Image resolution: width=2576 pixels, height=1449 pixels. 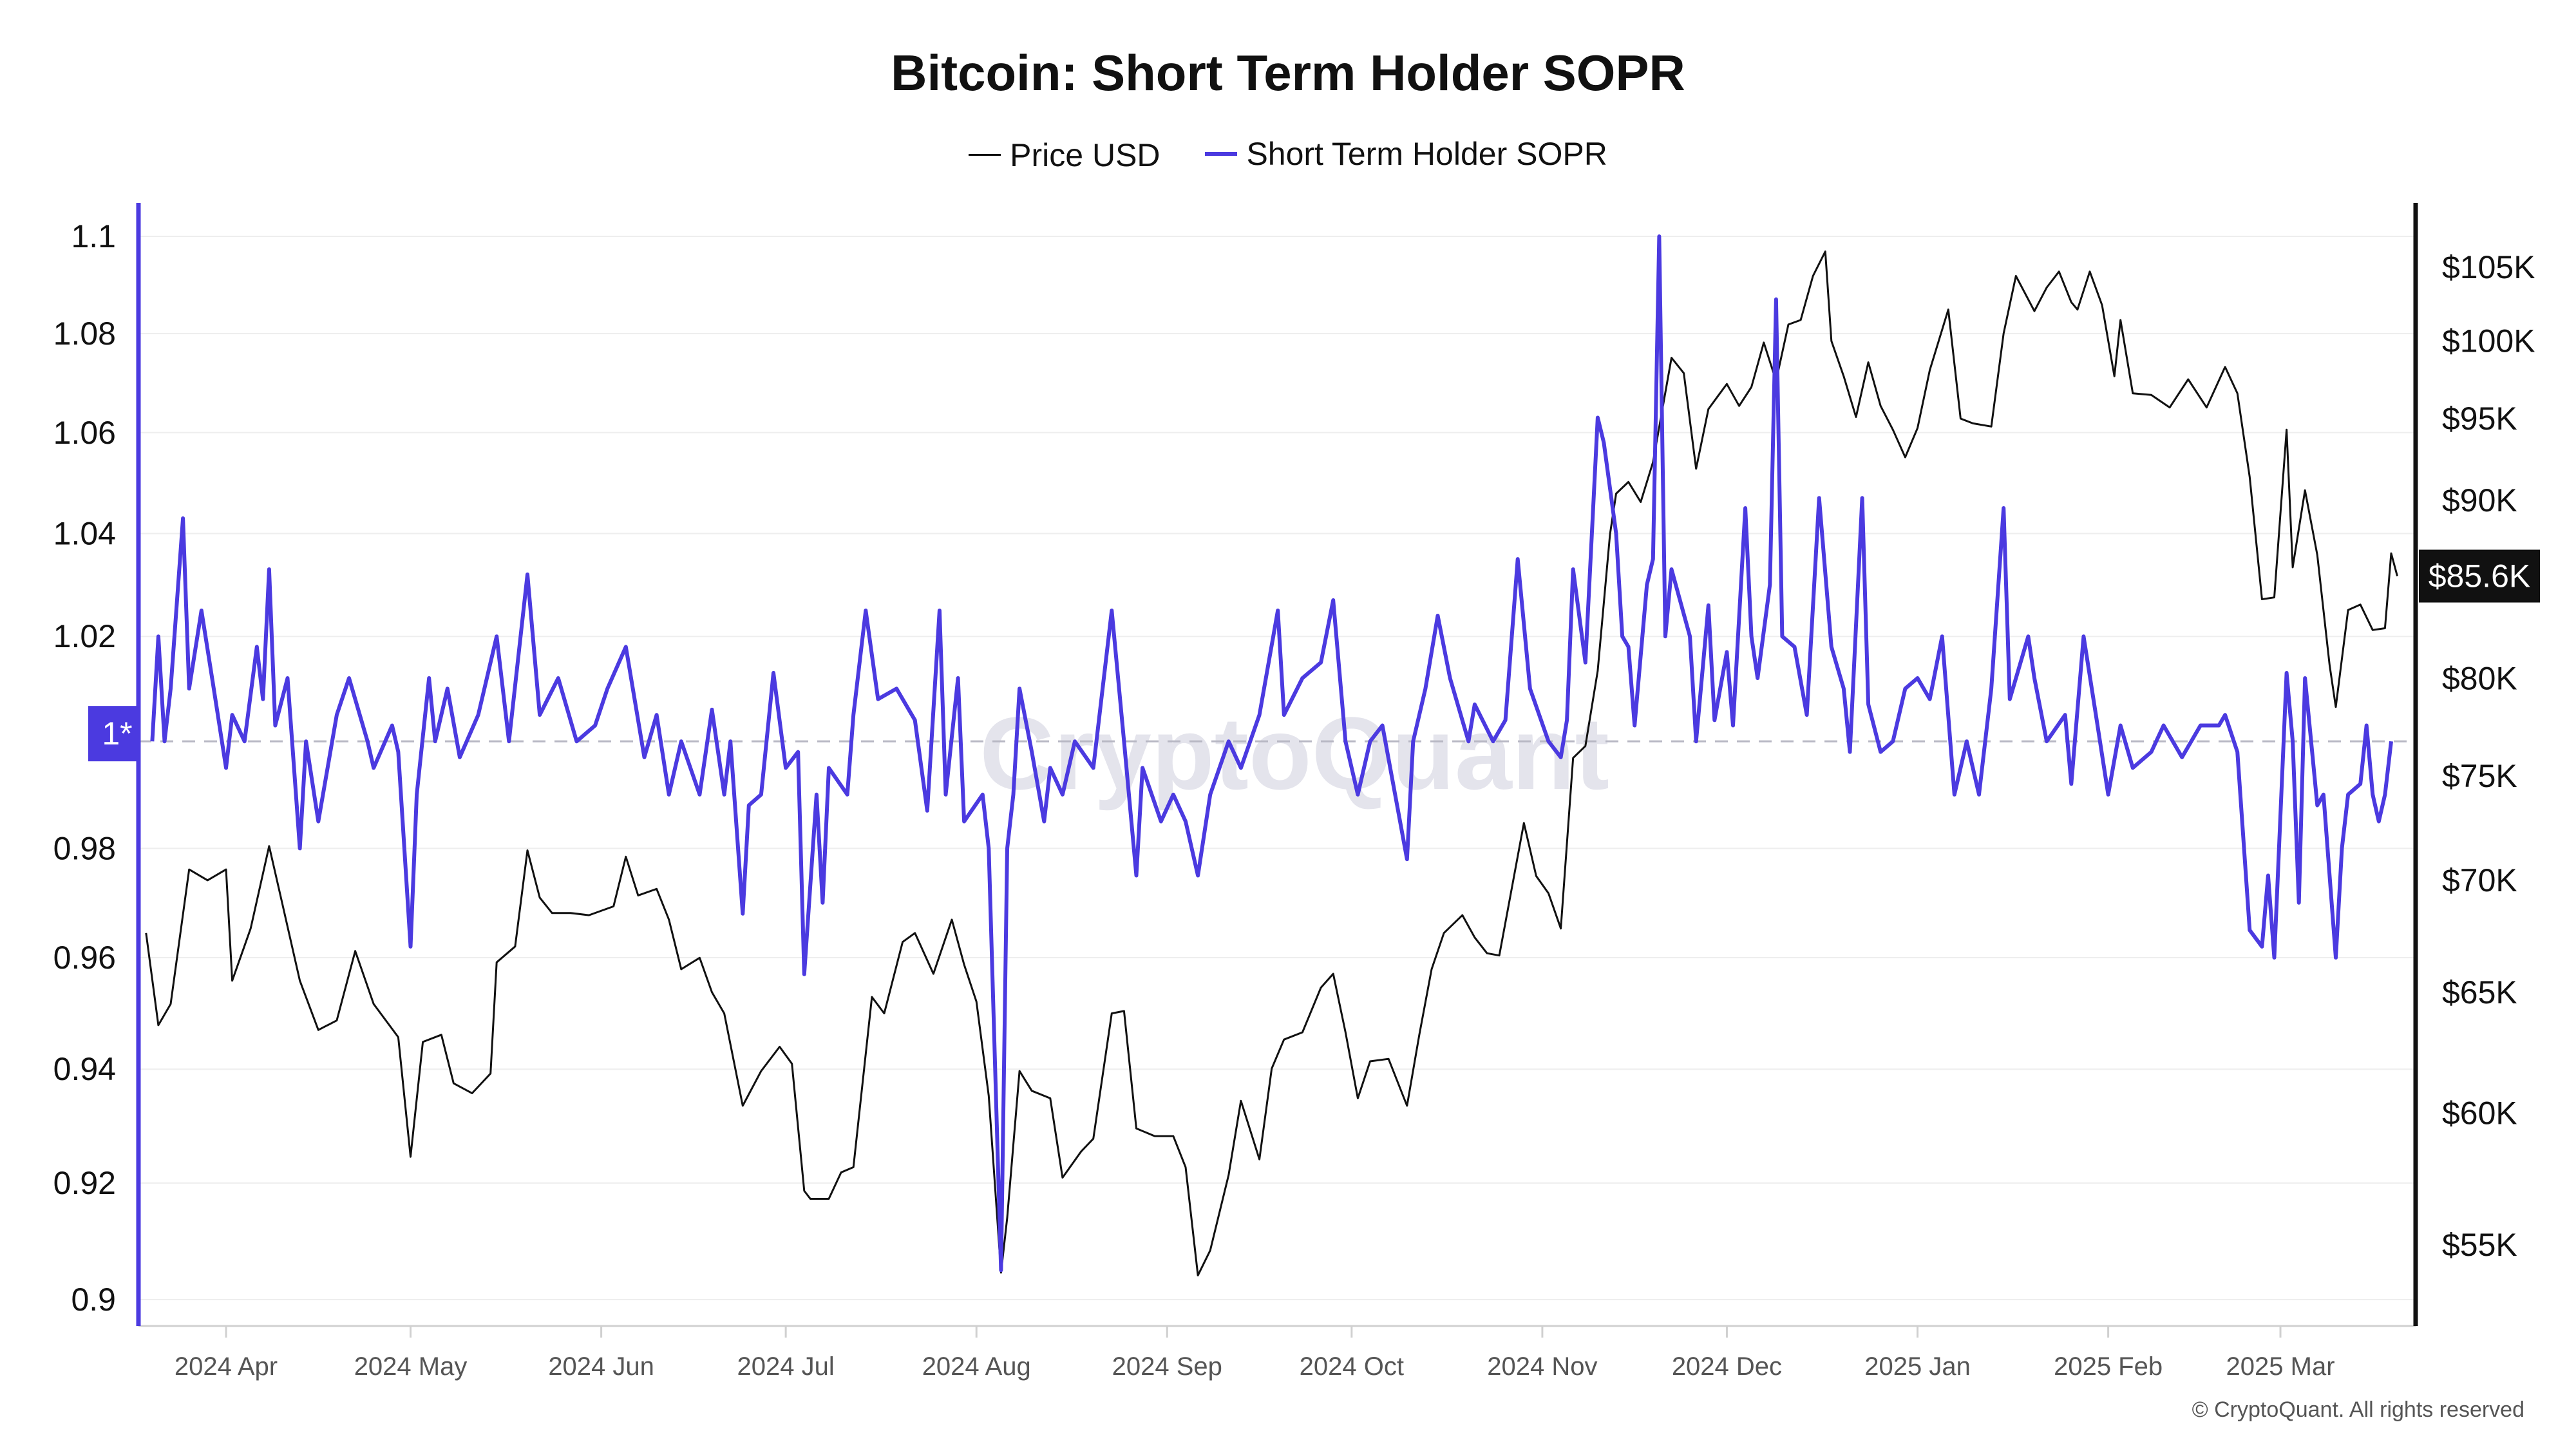 I want to click on left-tick-label: 1.04, so click(x=84, y=533).